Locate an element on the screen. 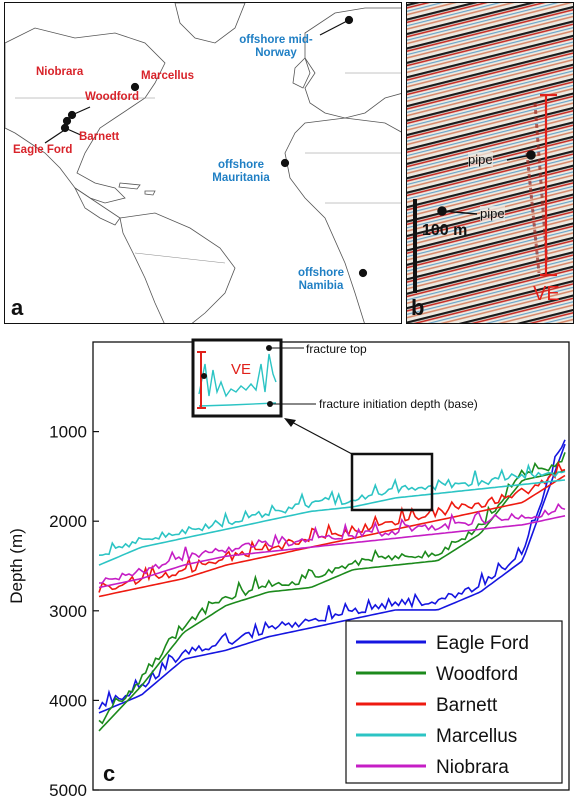  legend-box is located at coordinates (454, 702).